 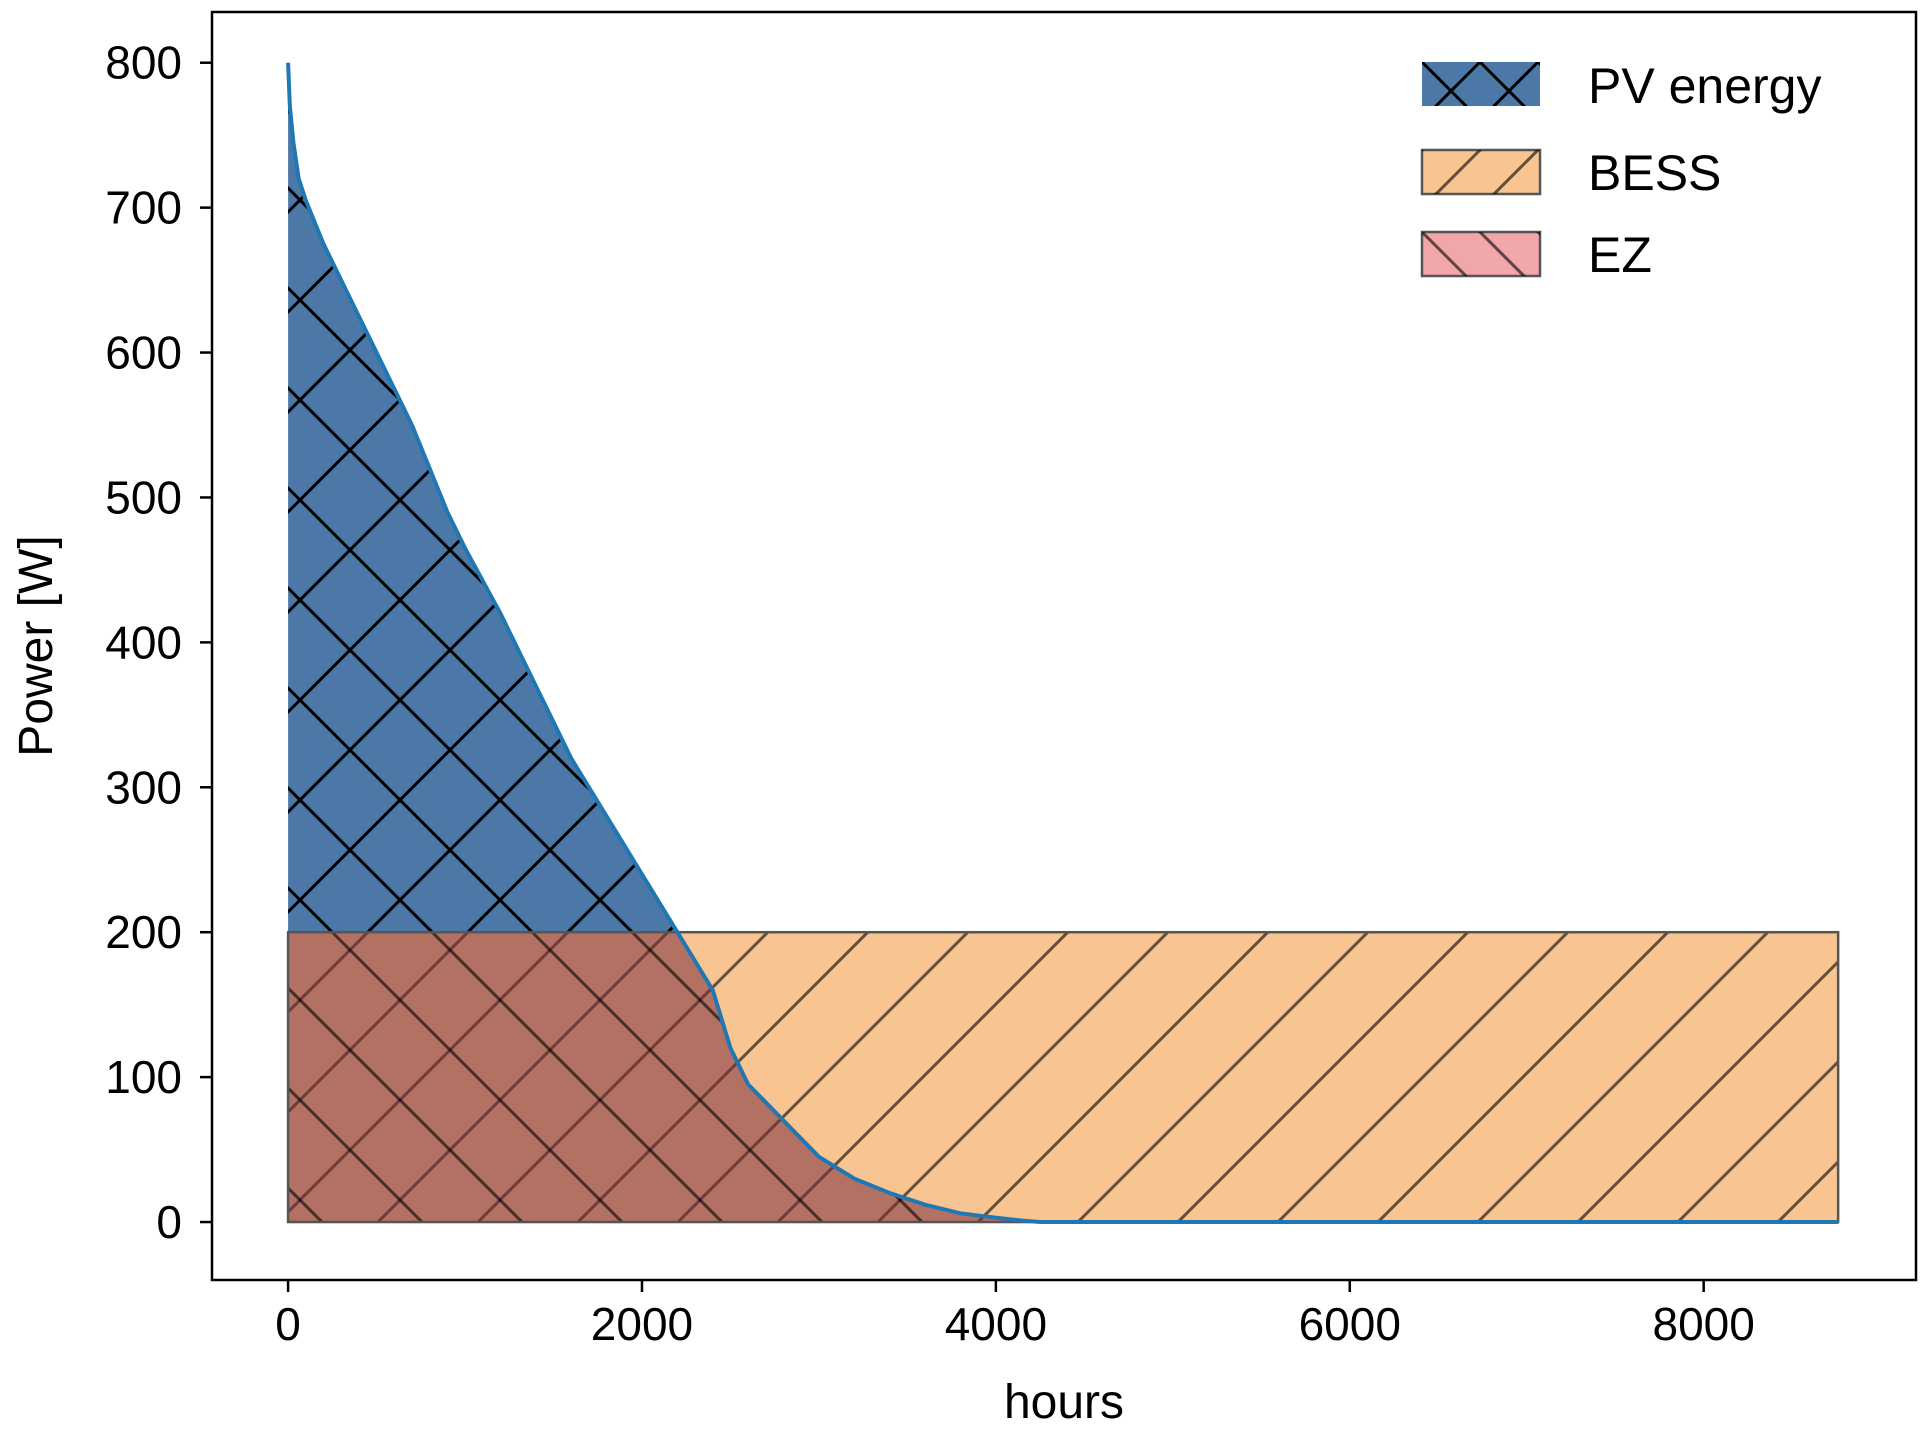 I want to click on x-tick-label: 8000, so click(x=1703, y=1324).